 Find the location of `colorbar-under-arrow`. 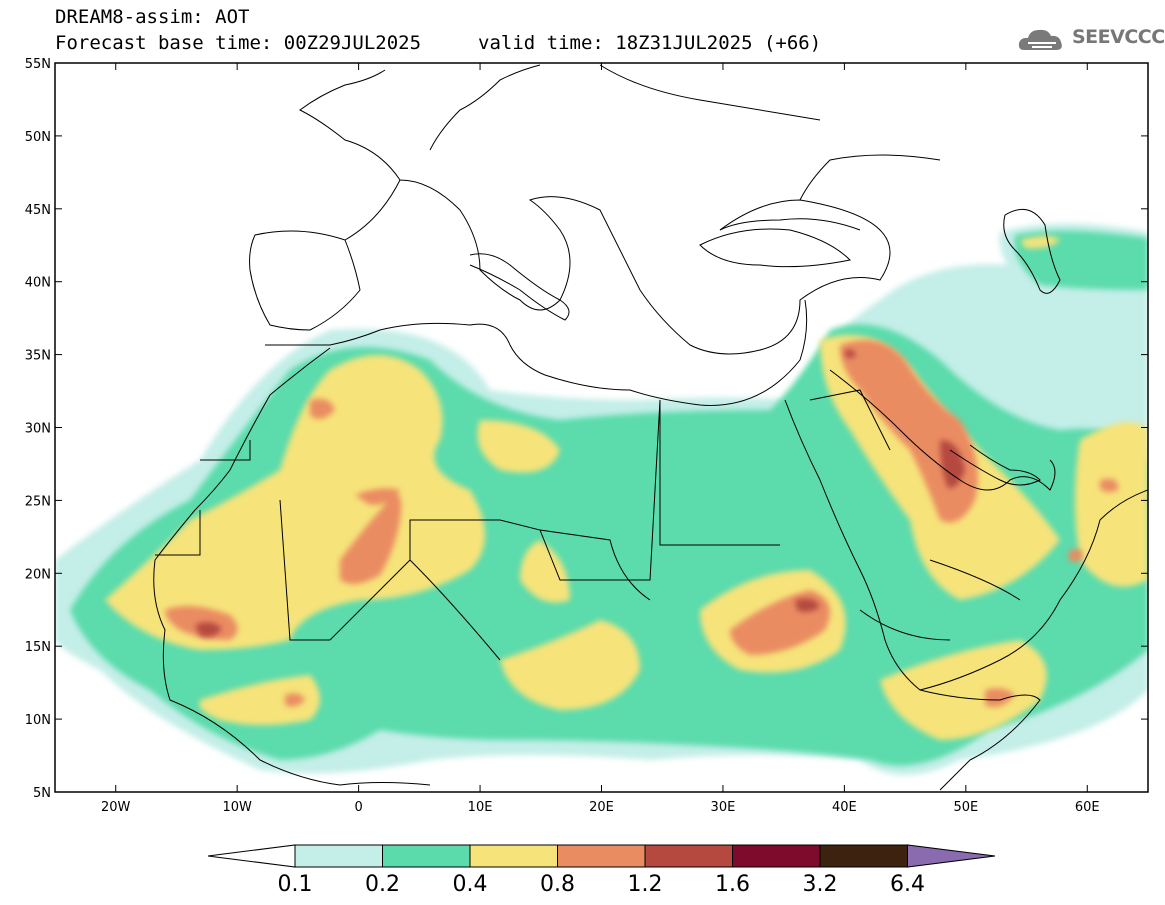

colorbar-under-arrow is located at coordinates (251, 856).